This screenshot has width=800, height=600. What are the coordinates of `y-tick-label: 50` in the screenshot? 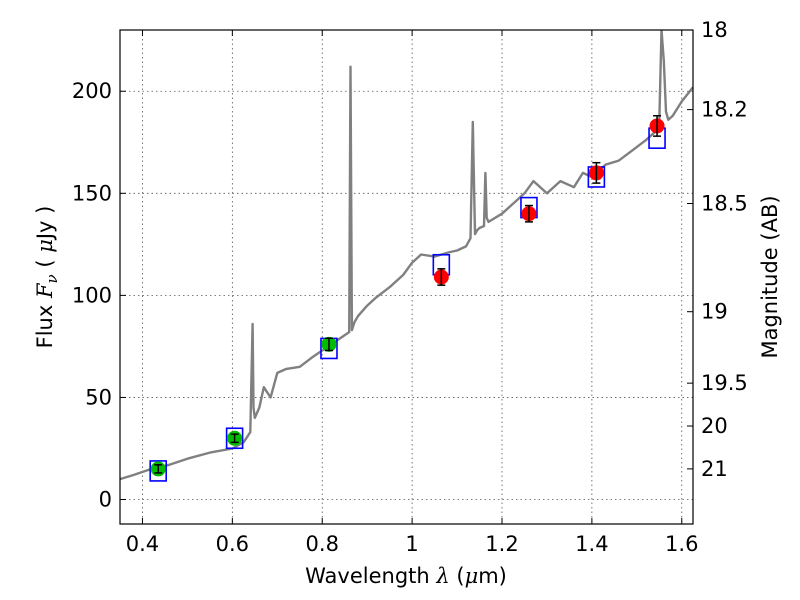 It's located at (98, 397).